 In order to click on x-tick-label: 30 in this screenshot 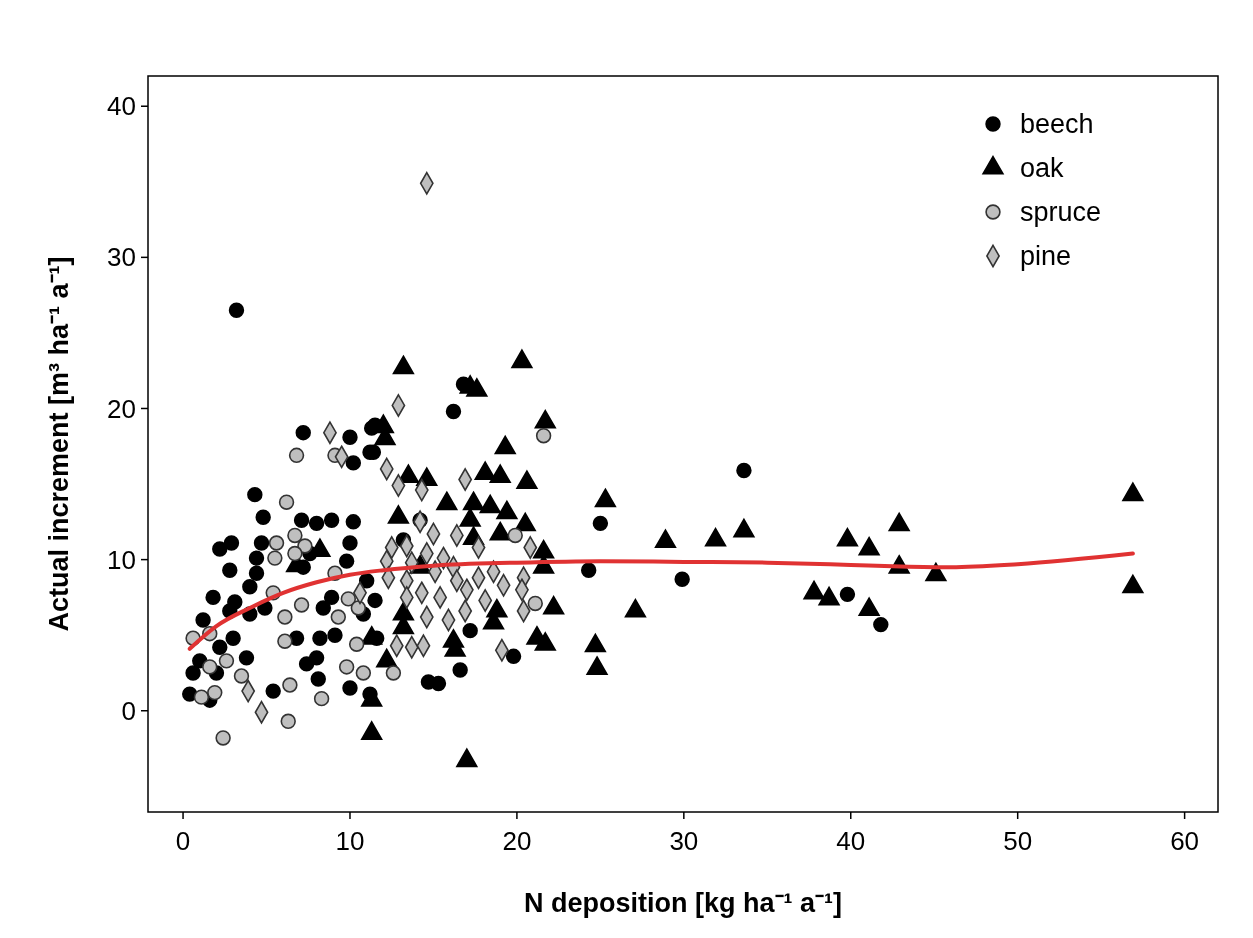, I will do `click(684, 841)`.